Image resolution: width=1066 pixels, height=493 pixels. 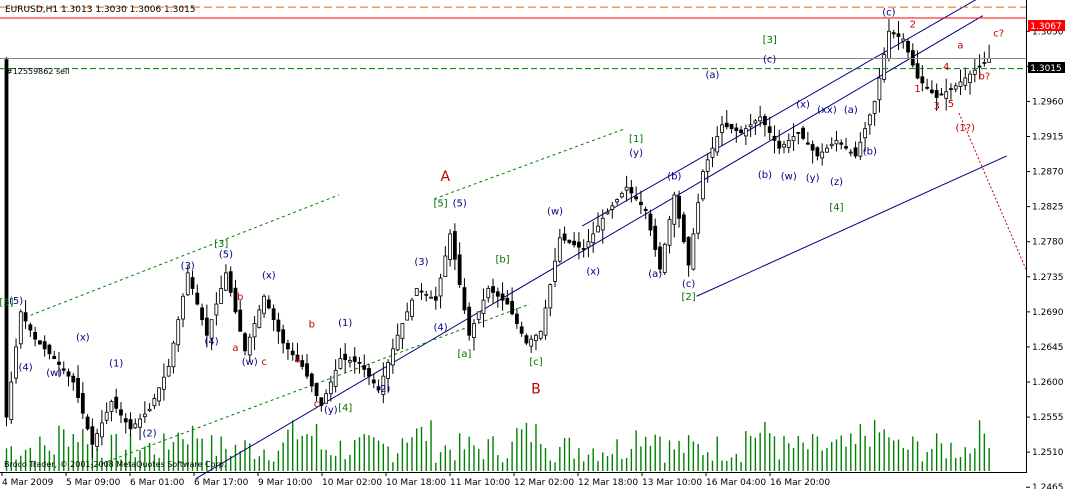 I want to click on price-tick-label: 1.2555, so click(x=1048, y=418).